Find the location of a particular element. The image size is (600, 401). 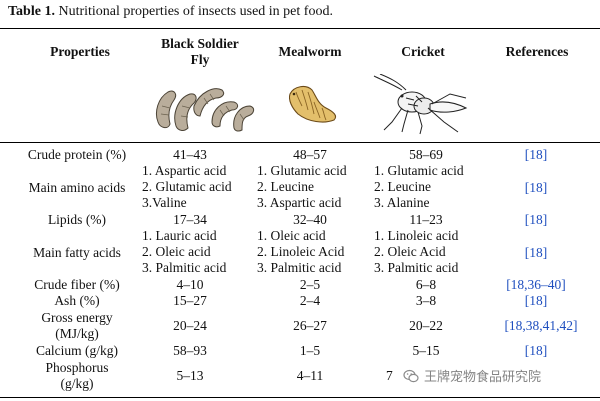

header-bsf-line1: Black Soldier is located at coordinates (200, 43).